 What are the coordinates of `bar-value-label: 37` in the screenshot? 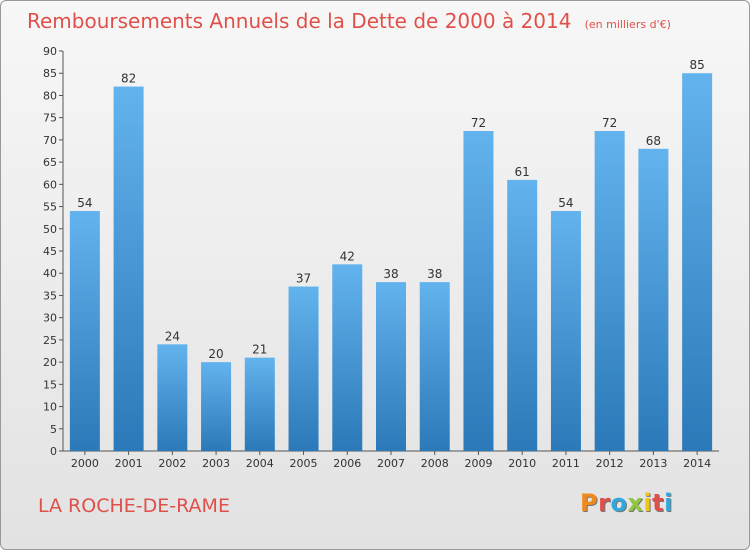 It's located at (303, 279).